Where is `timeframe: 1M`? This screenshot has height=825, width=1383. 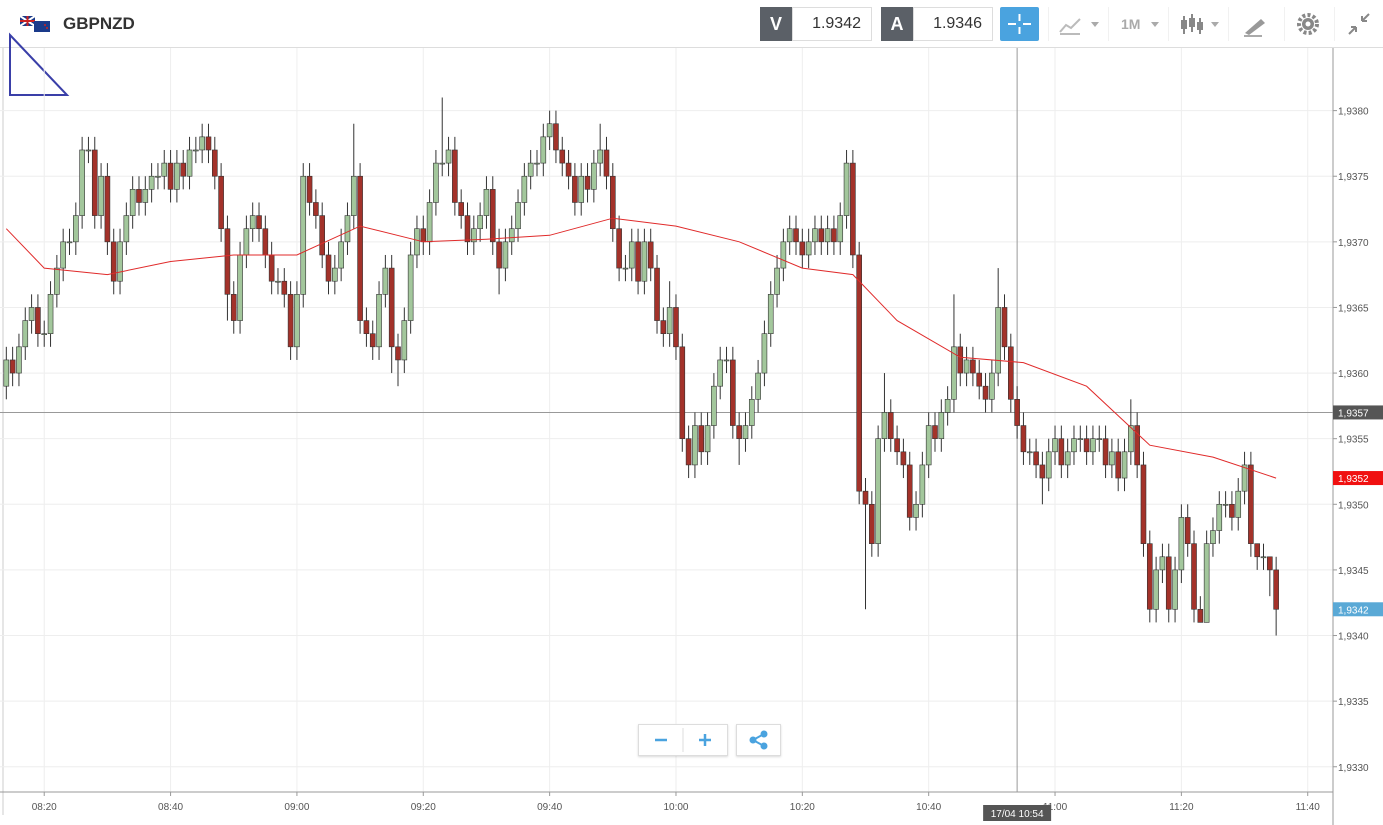
timeframe: 1M is located at coordinates (1131, 24).